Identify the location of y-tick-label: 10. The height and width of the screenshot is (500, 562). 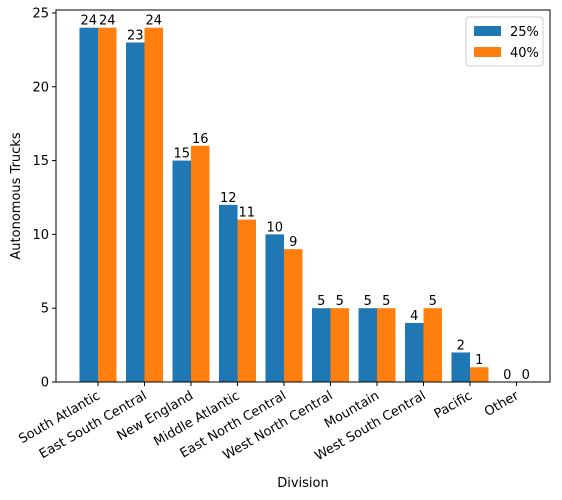
(40, 235).